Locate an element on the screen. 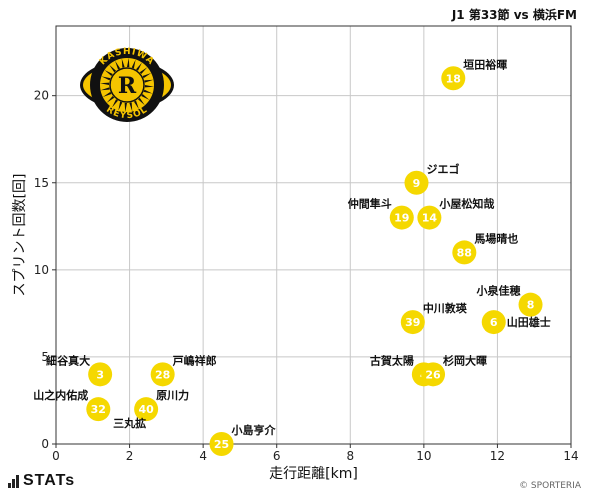 The image size is (591, 496). player-name-label: 中川敦瑛 is located at coordinates (445, 308).